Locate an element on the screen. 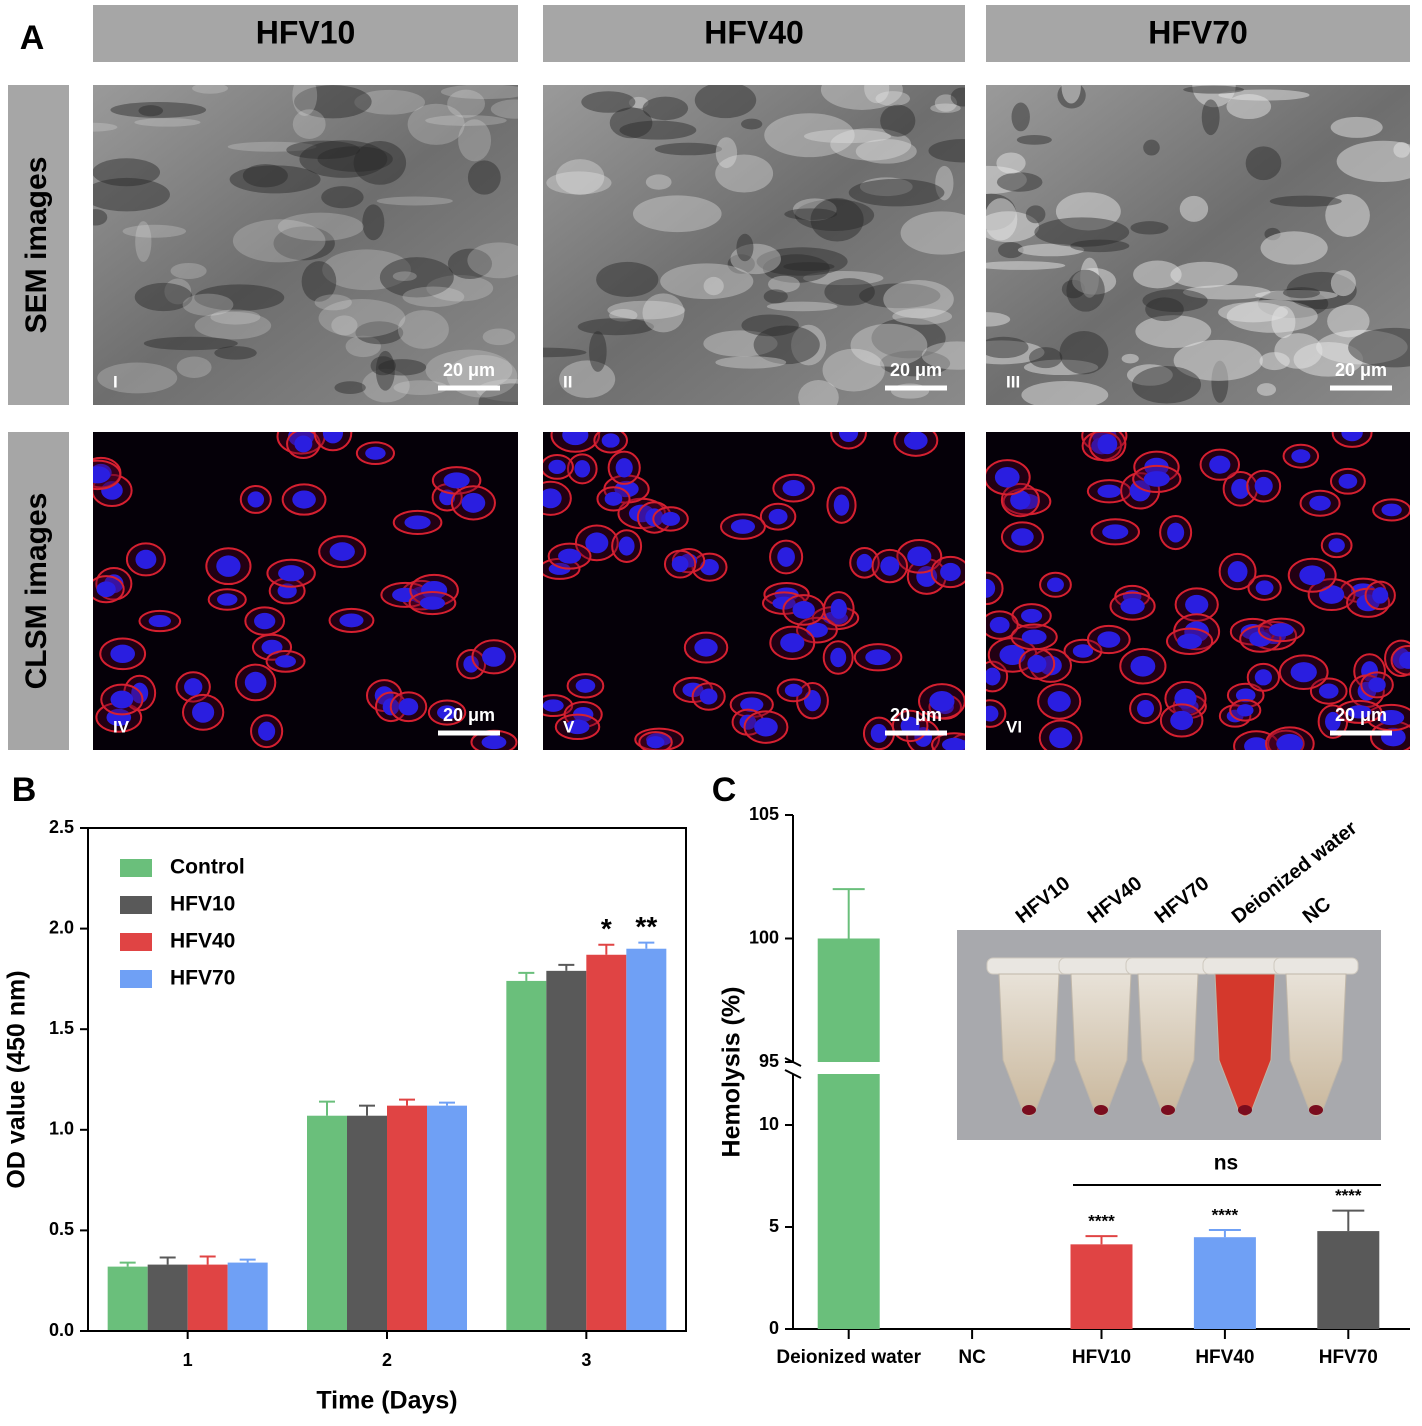 The image size is (1422, 1426). pellet is located at coordinates (1245, 1110).